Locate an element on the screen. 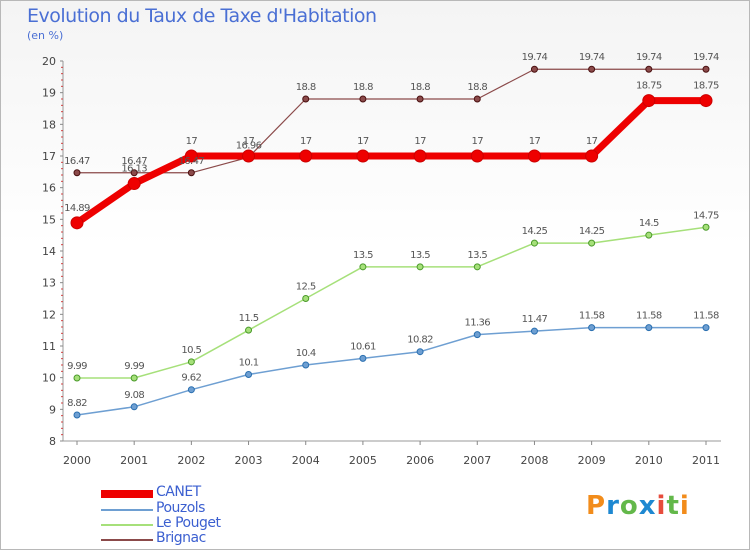 The image size is (750, 550). x-tick-label: 2007 is located at coordinates (477, 460).